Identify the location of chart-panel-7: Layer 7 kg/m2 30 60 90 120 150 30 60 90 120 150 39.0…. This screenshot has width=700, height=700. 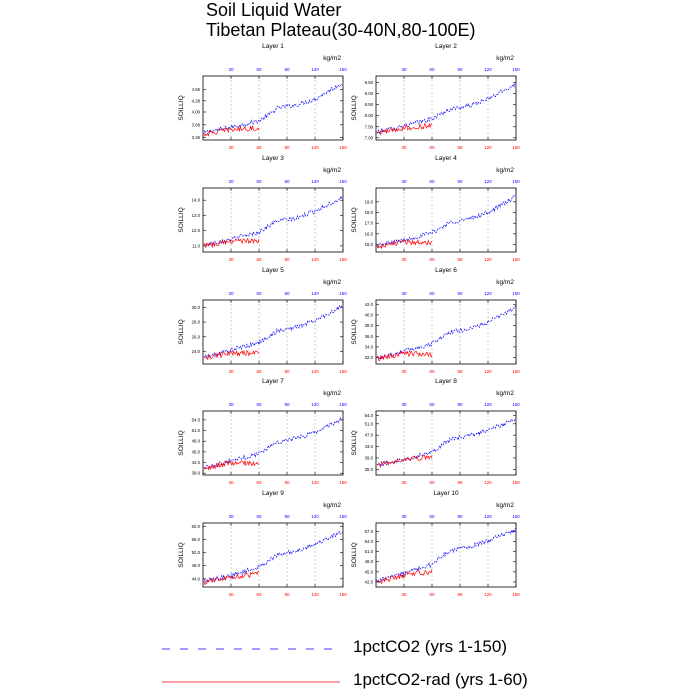
(262, 431).